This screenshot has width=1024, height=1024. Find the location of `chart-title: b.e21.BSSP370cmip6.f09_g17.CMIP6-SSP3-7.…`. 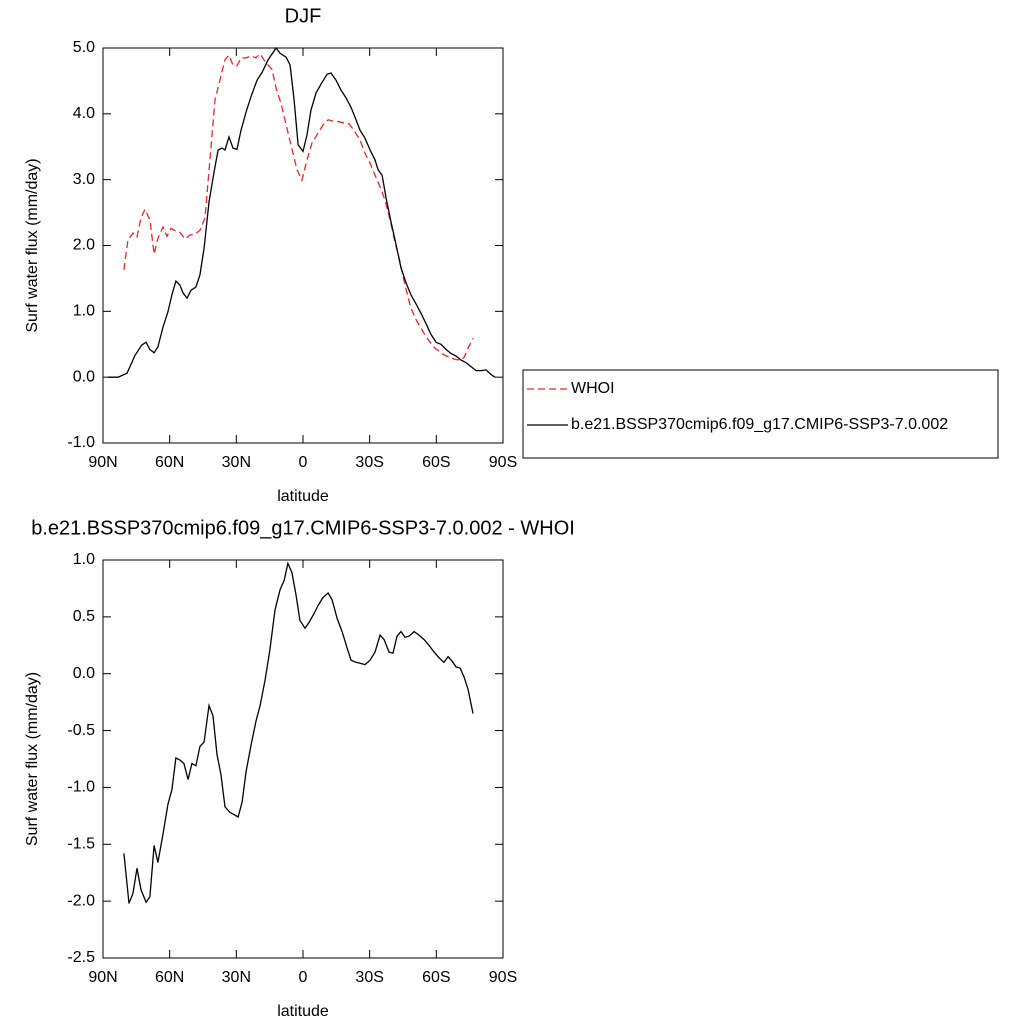

chart-title: b.e21.BSSP370cmip6.f09_g17.CMIP6-SSP3-7.… is located at coordinates (303, 528).